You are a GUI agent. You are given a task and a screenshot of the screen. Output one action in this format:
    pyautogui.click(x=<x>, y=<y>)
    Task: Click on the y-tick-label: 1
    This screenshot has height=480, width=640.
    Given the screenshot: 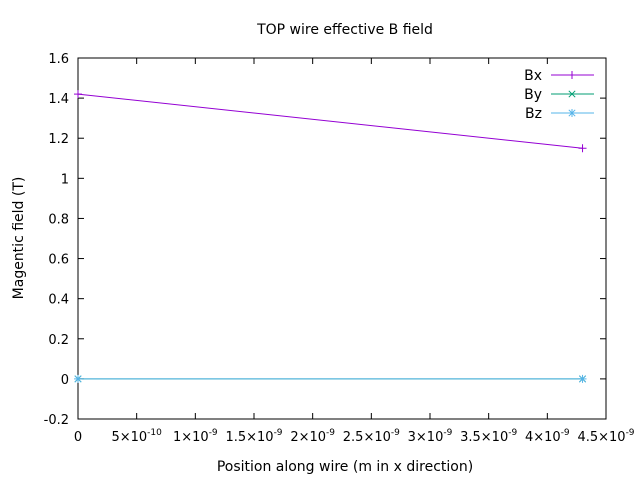 What is the action you would take?
    pyautogui.click(x=65, y=179)
    